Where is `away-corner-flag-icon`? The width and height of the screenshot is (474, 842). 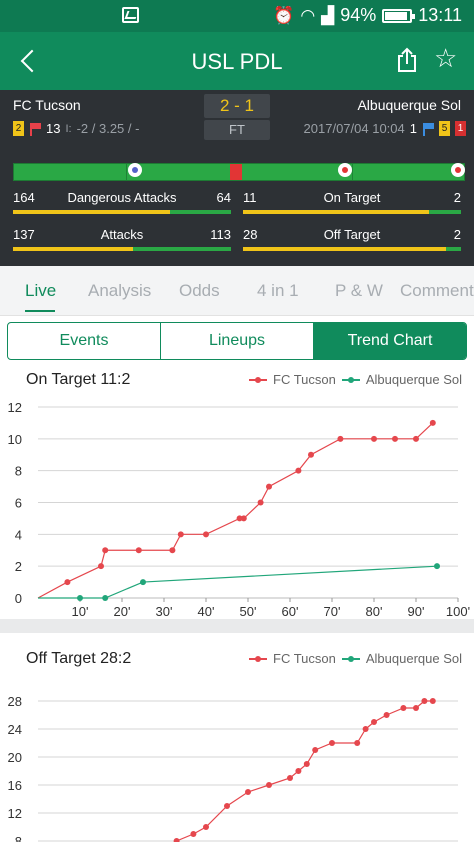 away-corner-flag-icon is located at coordinates (428, 129).